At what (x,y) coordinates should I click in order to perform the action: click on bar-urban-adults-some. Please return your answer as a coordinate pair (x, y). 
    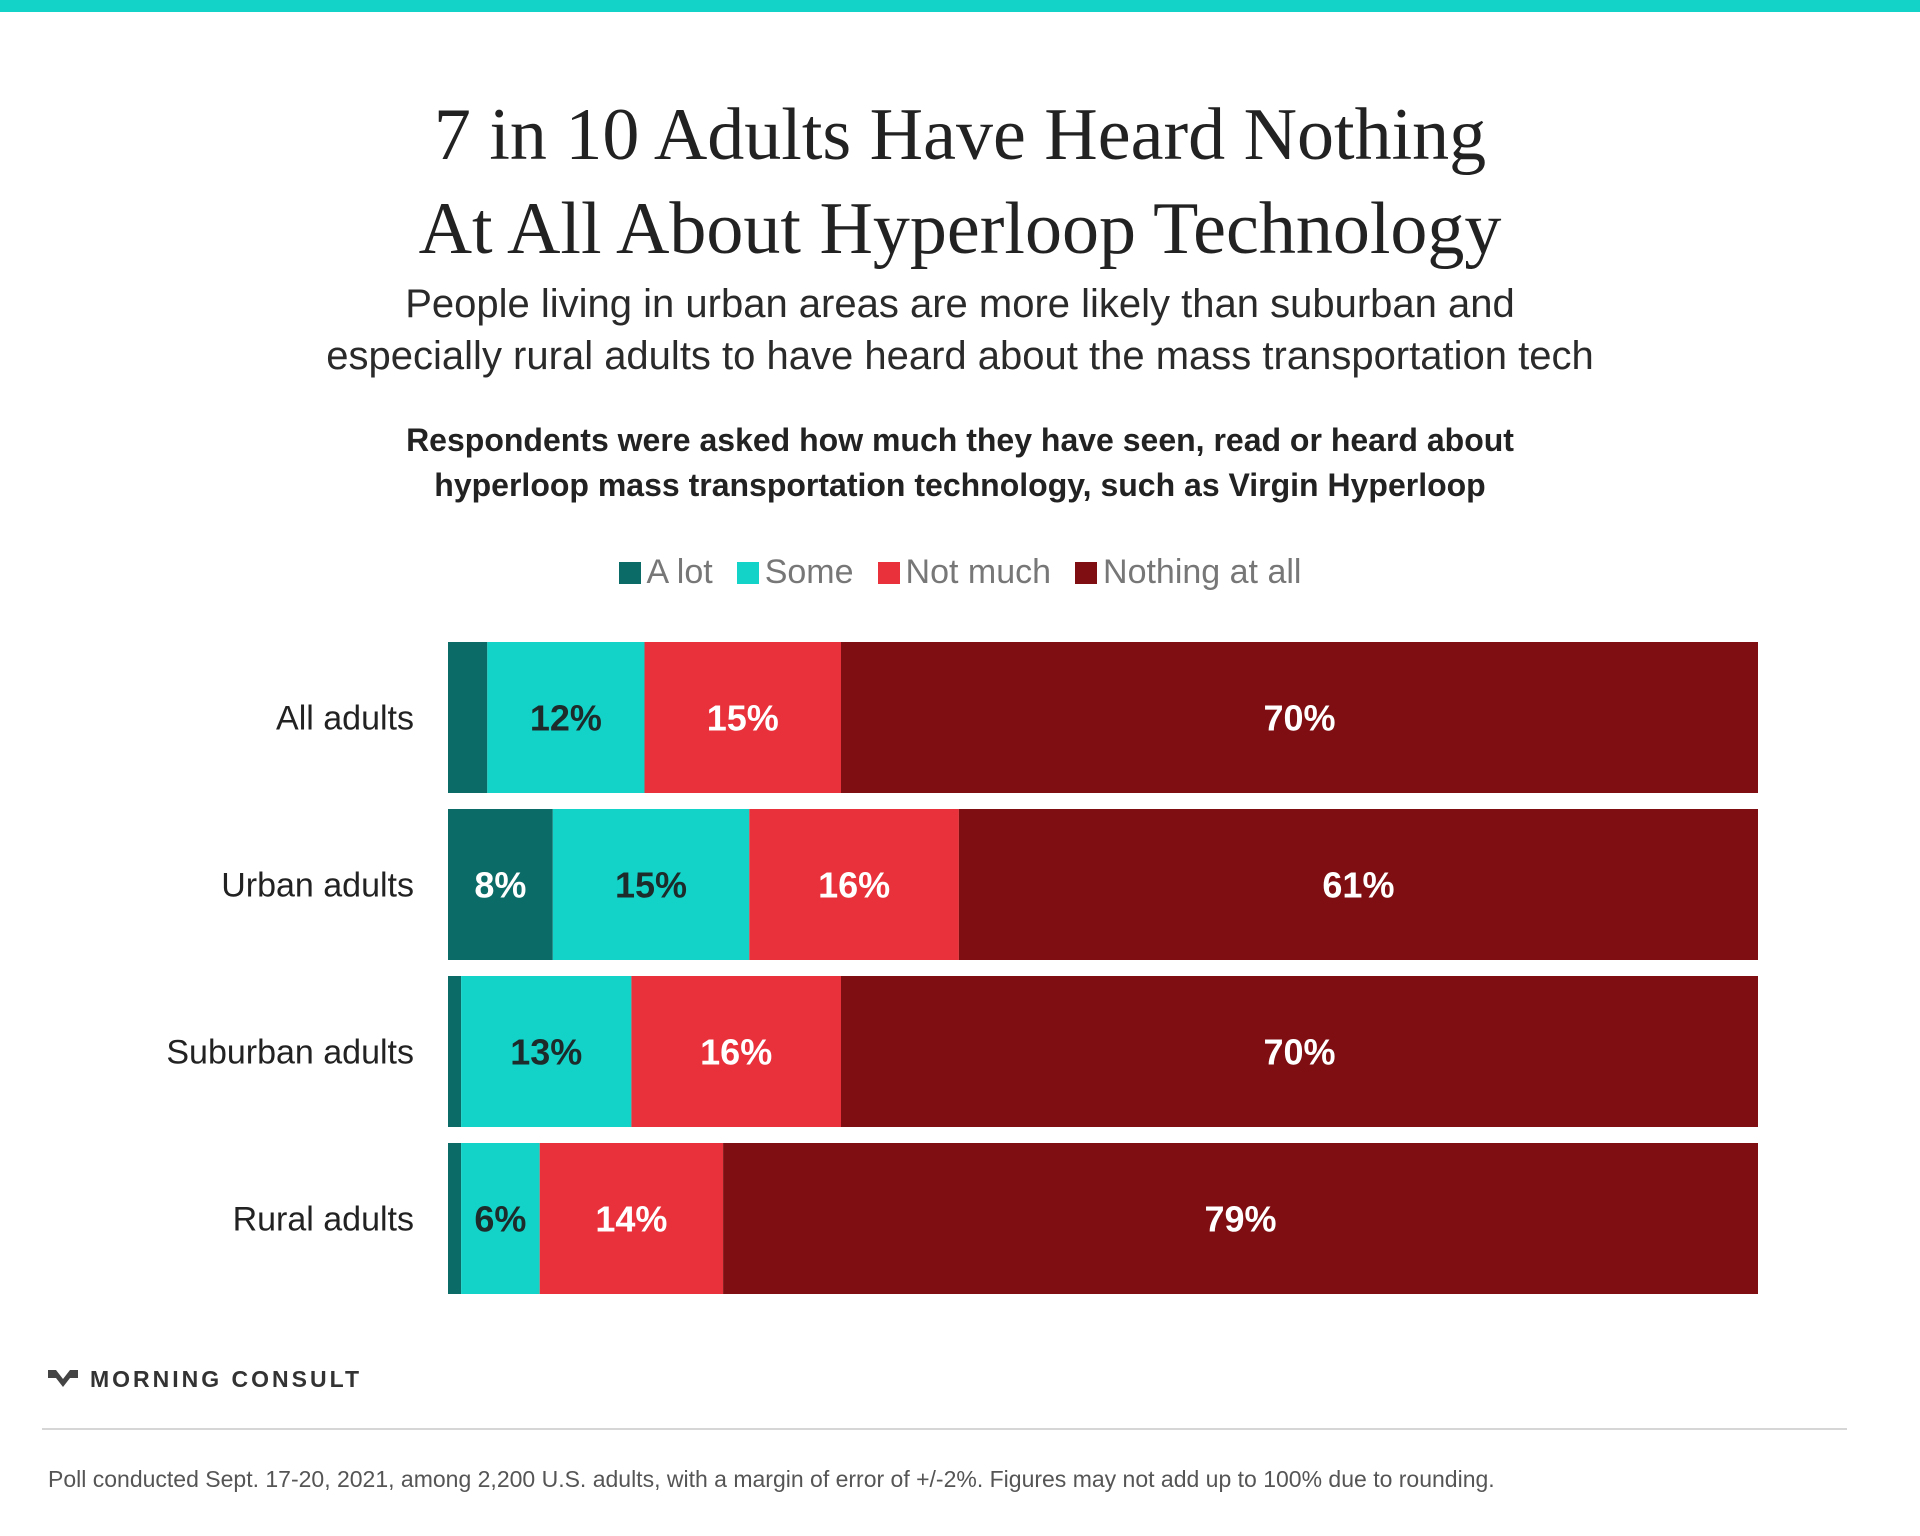
    Looking at the image, I should click on (651, 884).